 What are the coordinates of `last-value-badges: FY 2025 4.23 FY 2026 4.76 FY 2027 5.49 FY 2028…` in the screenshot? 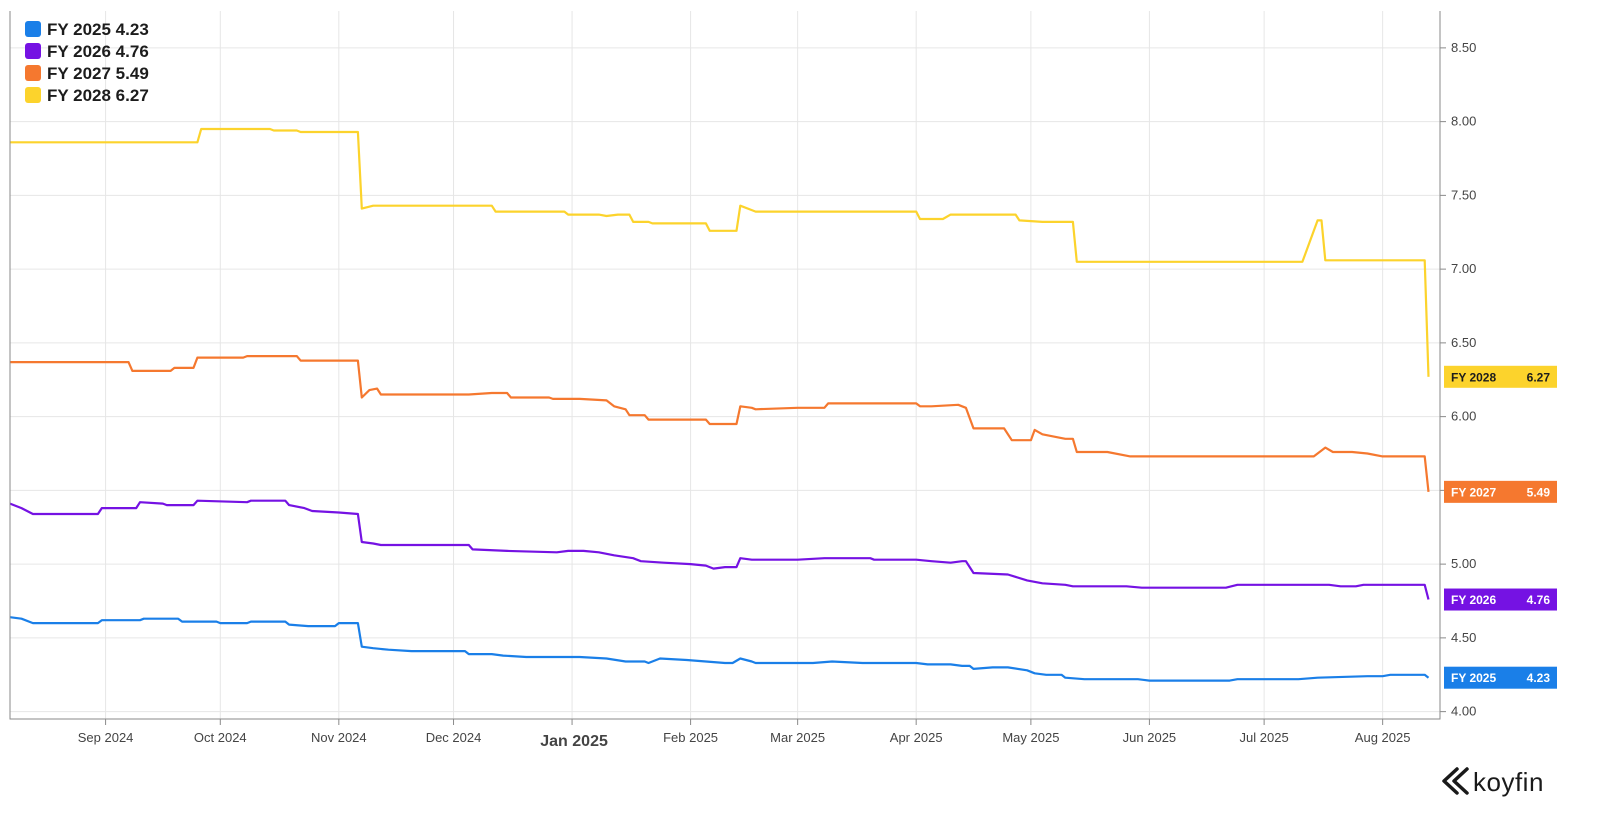 It's located at (1500, 527).